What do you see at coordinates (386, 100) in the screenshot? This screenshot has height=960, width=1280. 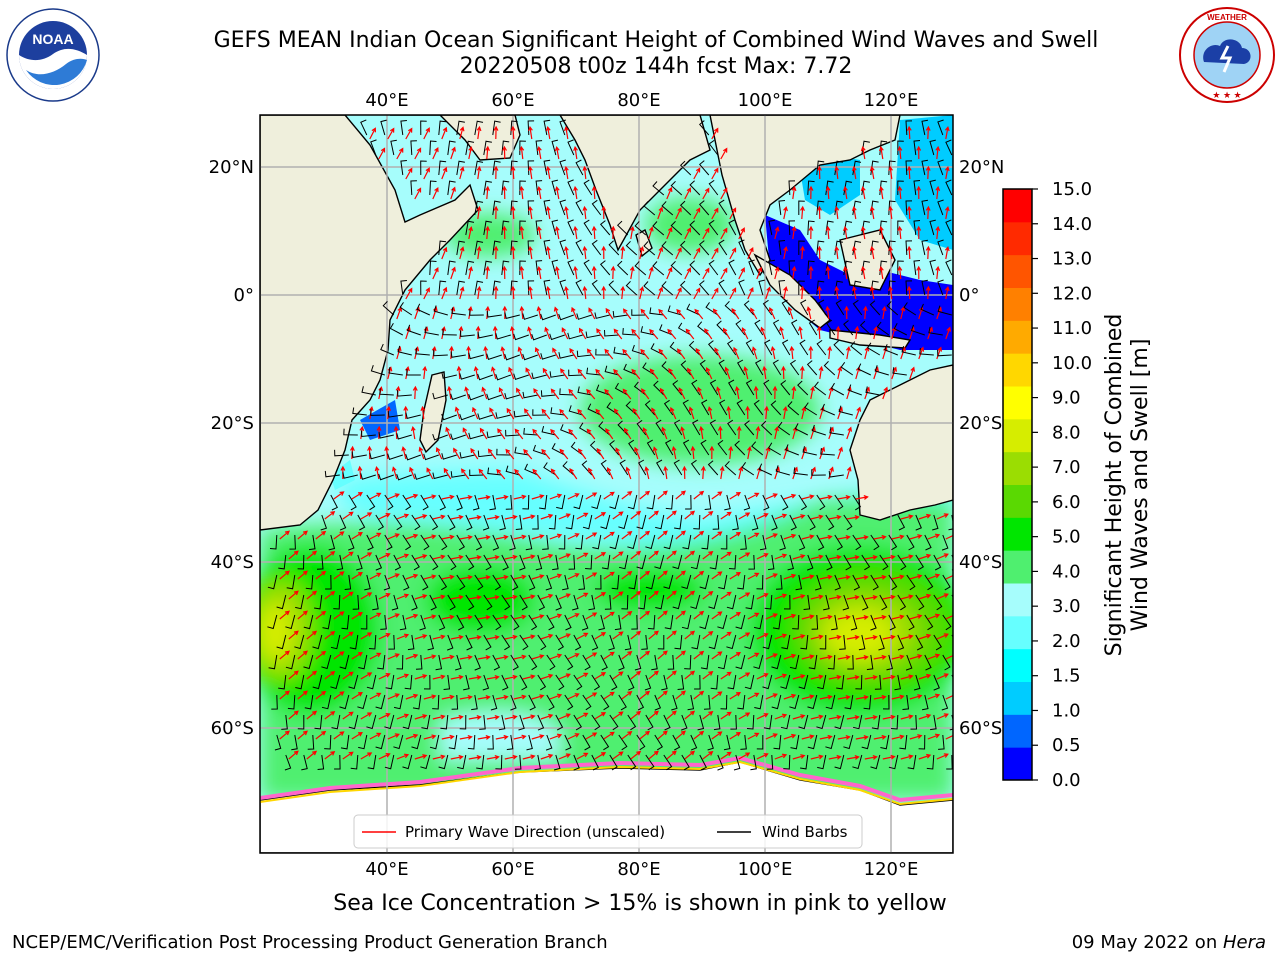 I see `lon-top-label: 40°E` at bounding box center [386, 100].